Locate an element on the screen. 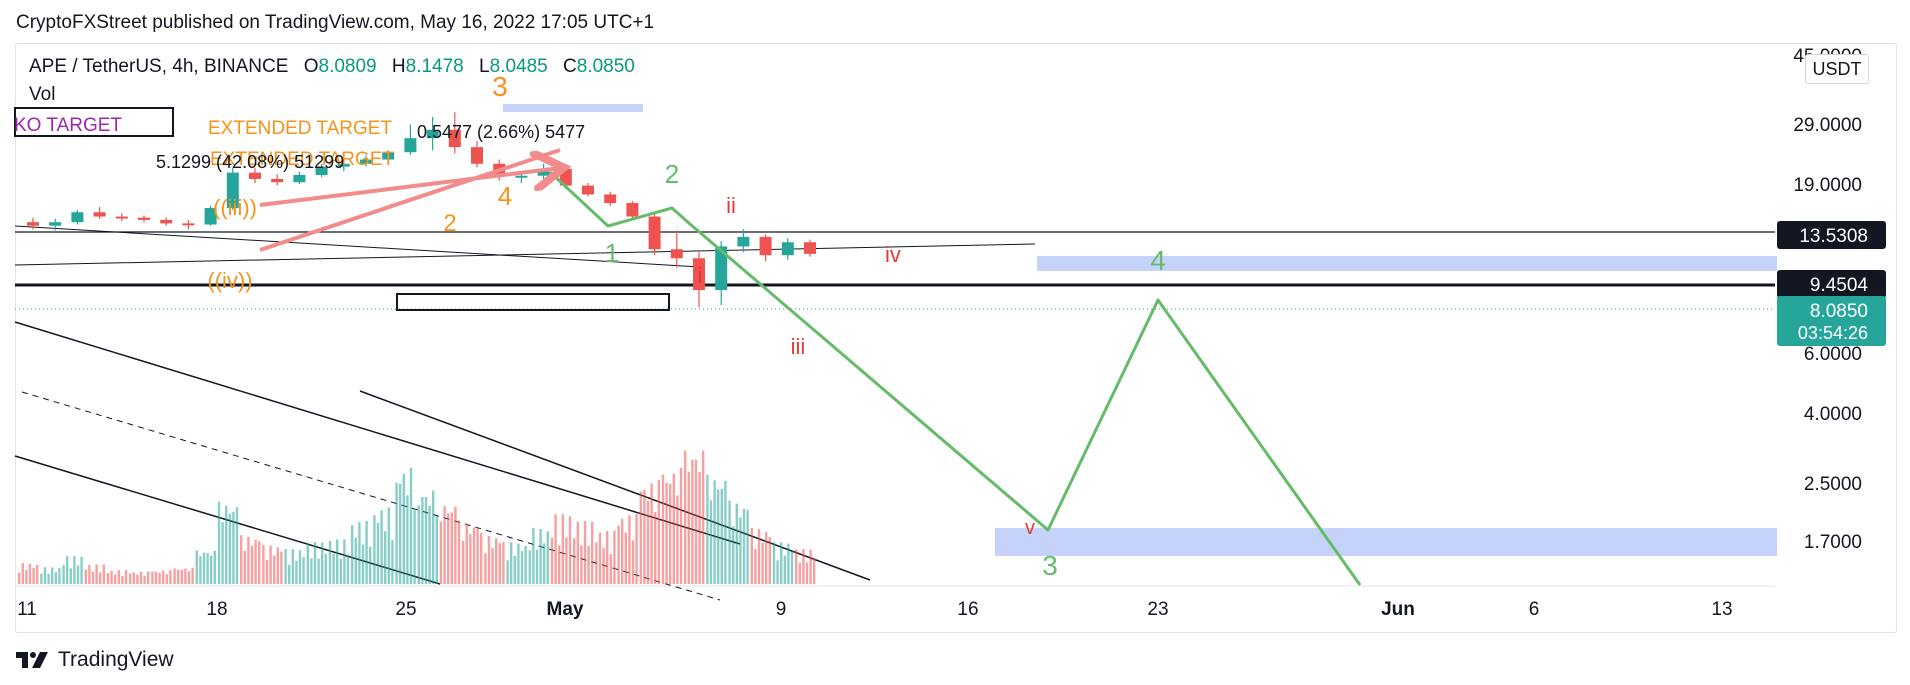 Image resolution: width=1910 pixels, height=685 pixels. volume-label: Vol is located at coordinates (42, 94).